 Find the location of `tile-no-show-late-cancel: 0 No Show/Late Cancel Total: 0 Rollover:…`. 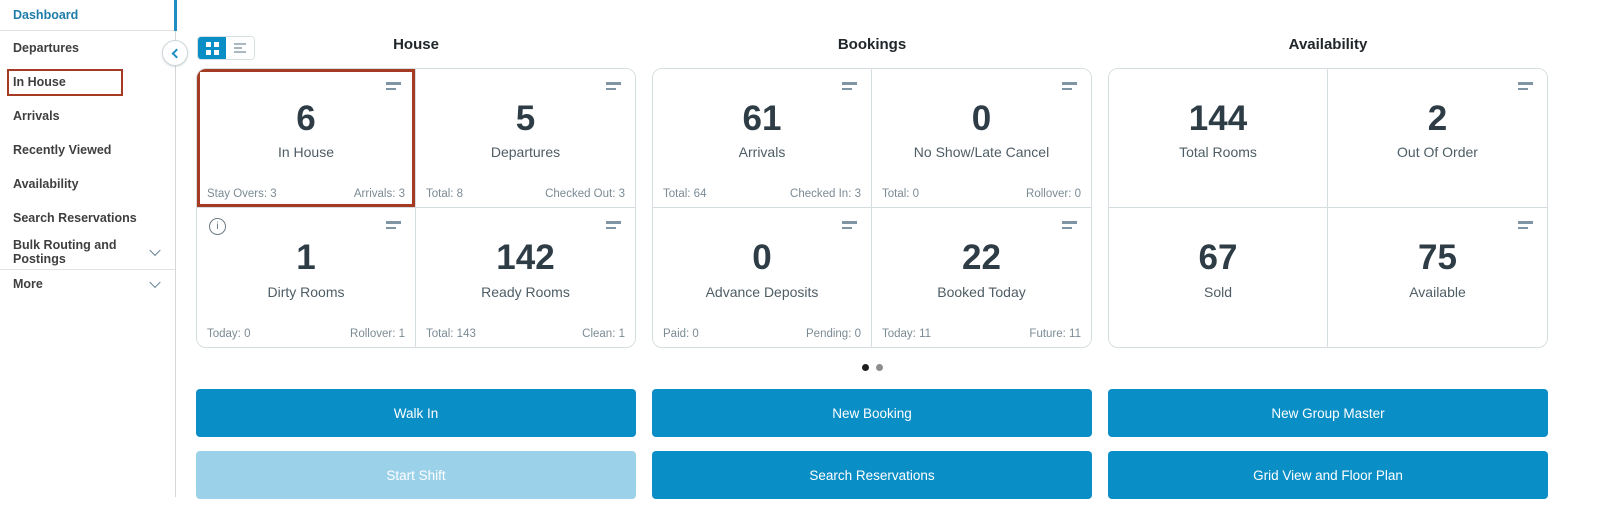

tile-no-show-late-cancel: 0 No Show/Late Cancel Total: 0 Rollover:… is located at coordinates (981, 138).